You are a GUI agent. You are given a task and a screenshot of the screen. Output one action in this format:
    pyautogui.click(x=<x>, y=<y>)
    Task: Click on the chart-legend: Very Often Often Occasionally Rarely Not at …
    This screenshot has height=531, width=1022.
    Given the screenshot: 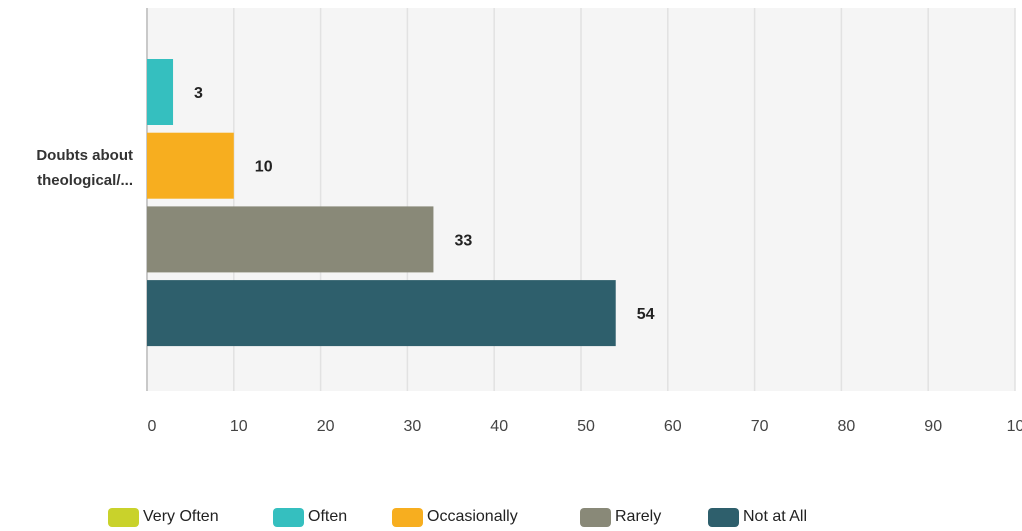 What is the action you would take?
    pyautogui.click(x=511, y=518)
    